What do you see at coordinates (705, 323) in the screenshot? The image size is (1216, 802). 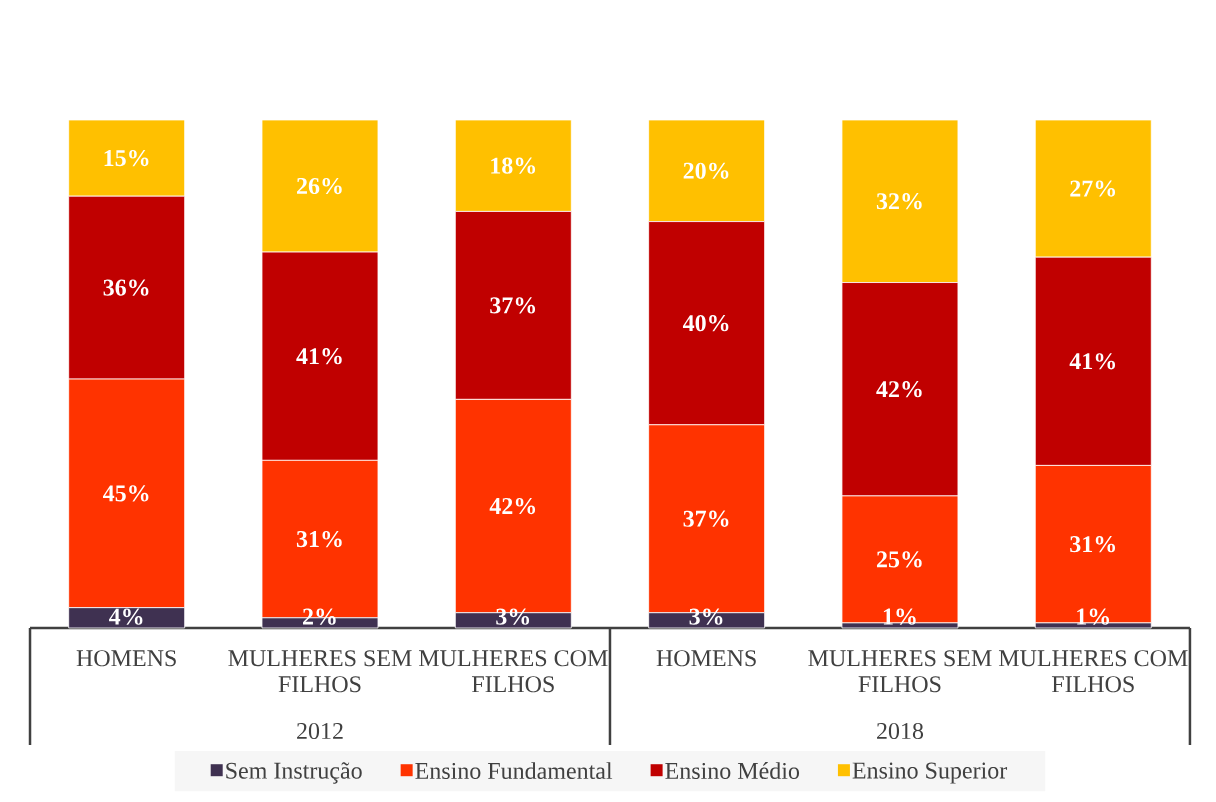 I see `data-label: 40%` at bounding box center [705, 323].